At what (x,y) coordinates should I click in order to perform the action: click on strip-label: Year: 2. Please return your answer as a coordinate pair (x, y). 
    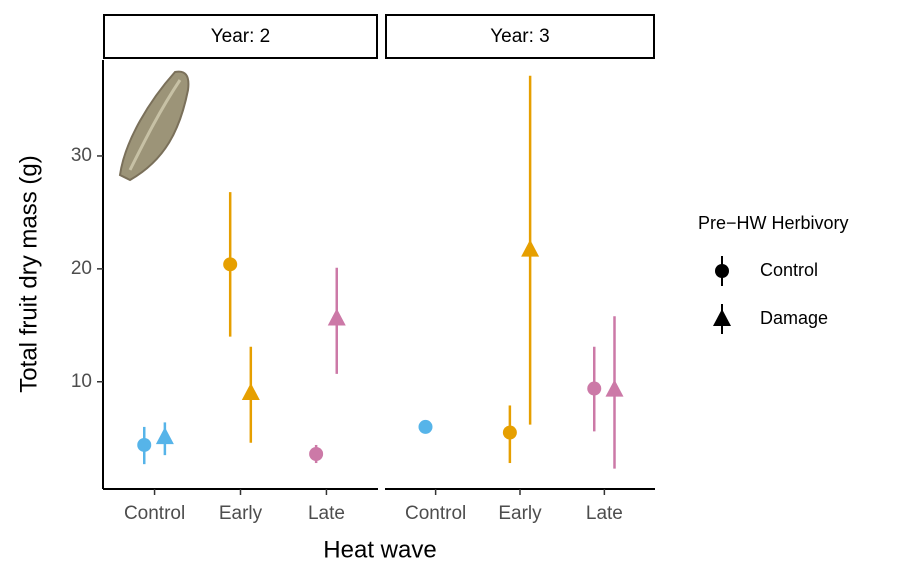
    Looking at the image, I should click on (241, 36).